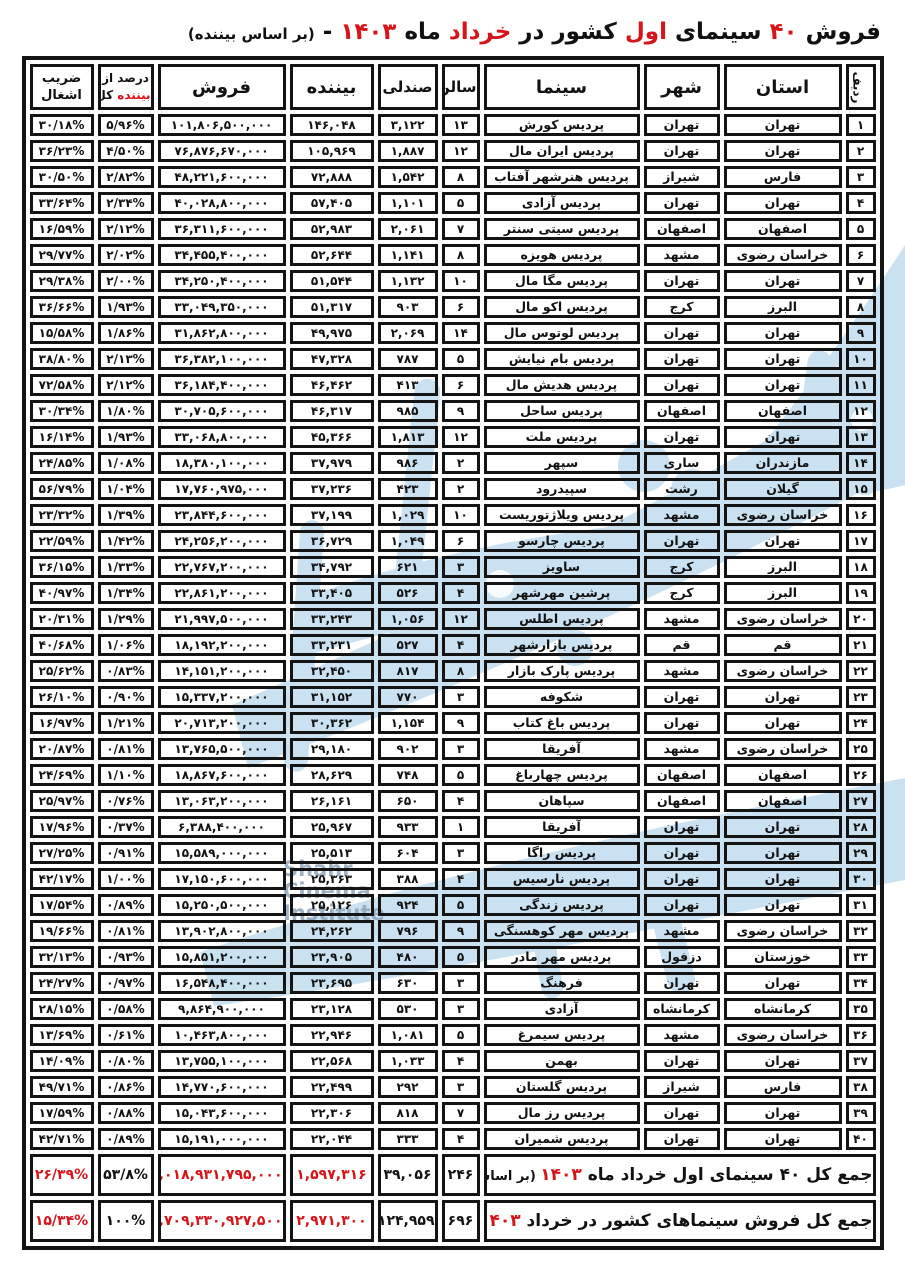 The width and height of the screenshot is (905, 1280). What do you see at coordinates (125, 1035) in the screenshot?
I see `cell-percent-of-total: ۰/۶۱%` at bounding box center [125, 1035].